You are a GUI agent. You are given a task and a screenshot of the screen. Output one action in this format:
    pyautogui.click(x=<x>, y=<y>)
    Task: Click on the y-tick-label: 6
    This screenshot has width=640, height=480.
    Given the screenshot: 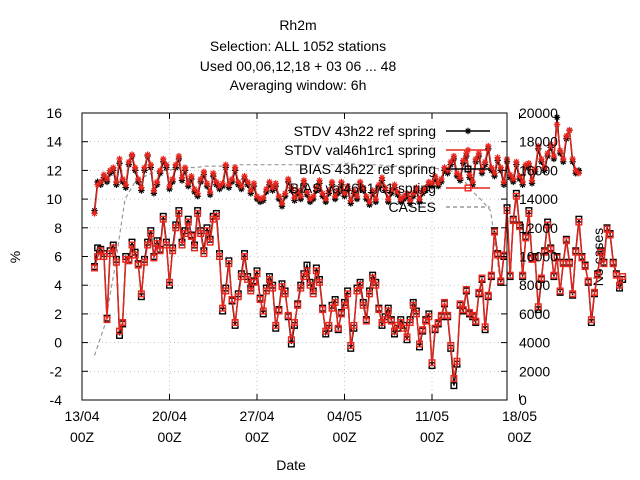 What is the action you would take?
    pyautogui.click(x=58, y=257)
    